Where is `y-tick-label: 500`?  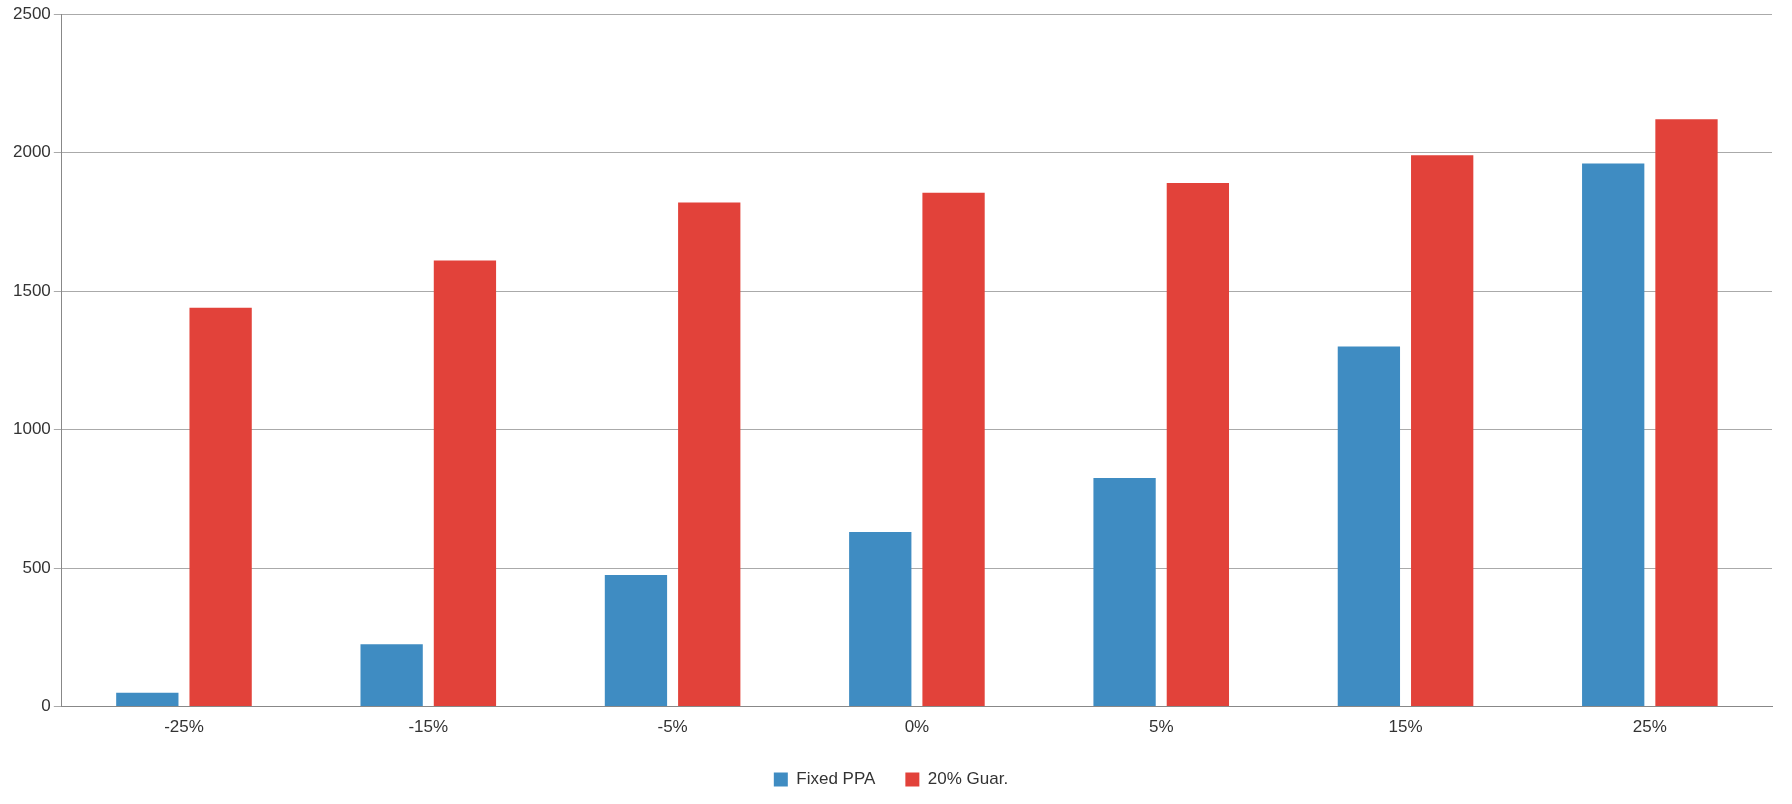
y-tick-label: 500 is located at coordinates (36, 567).